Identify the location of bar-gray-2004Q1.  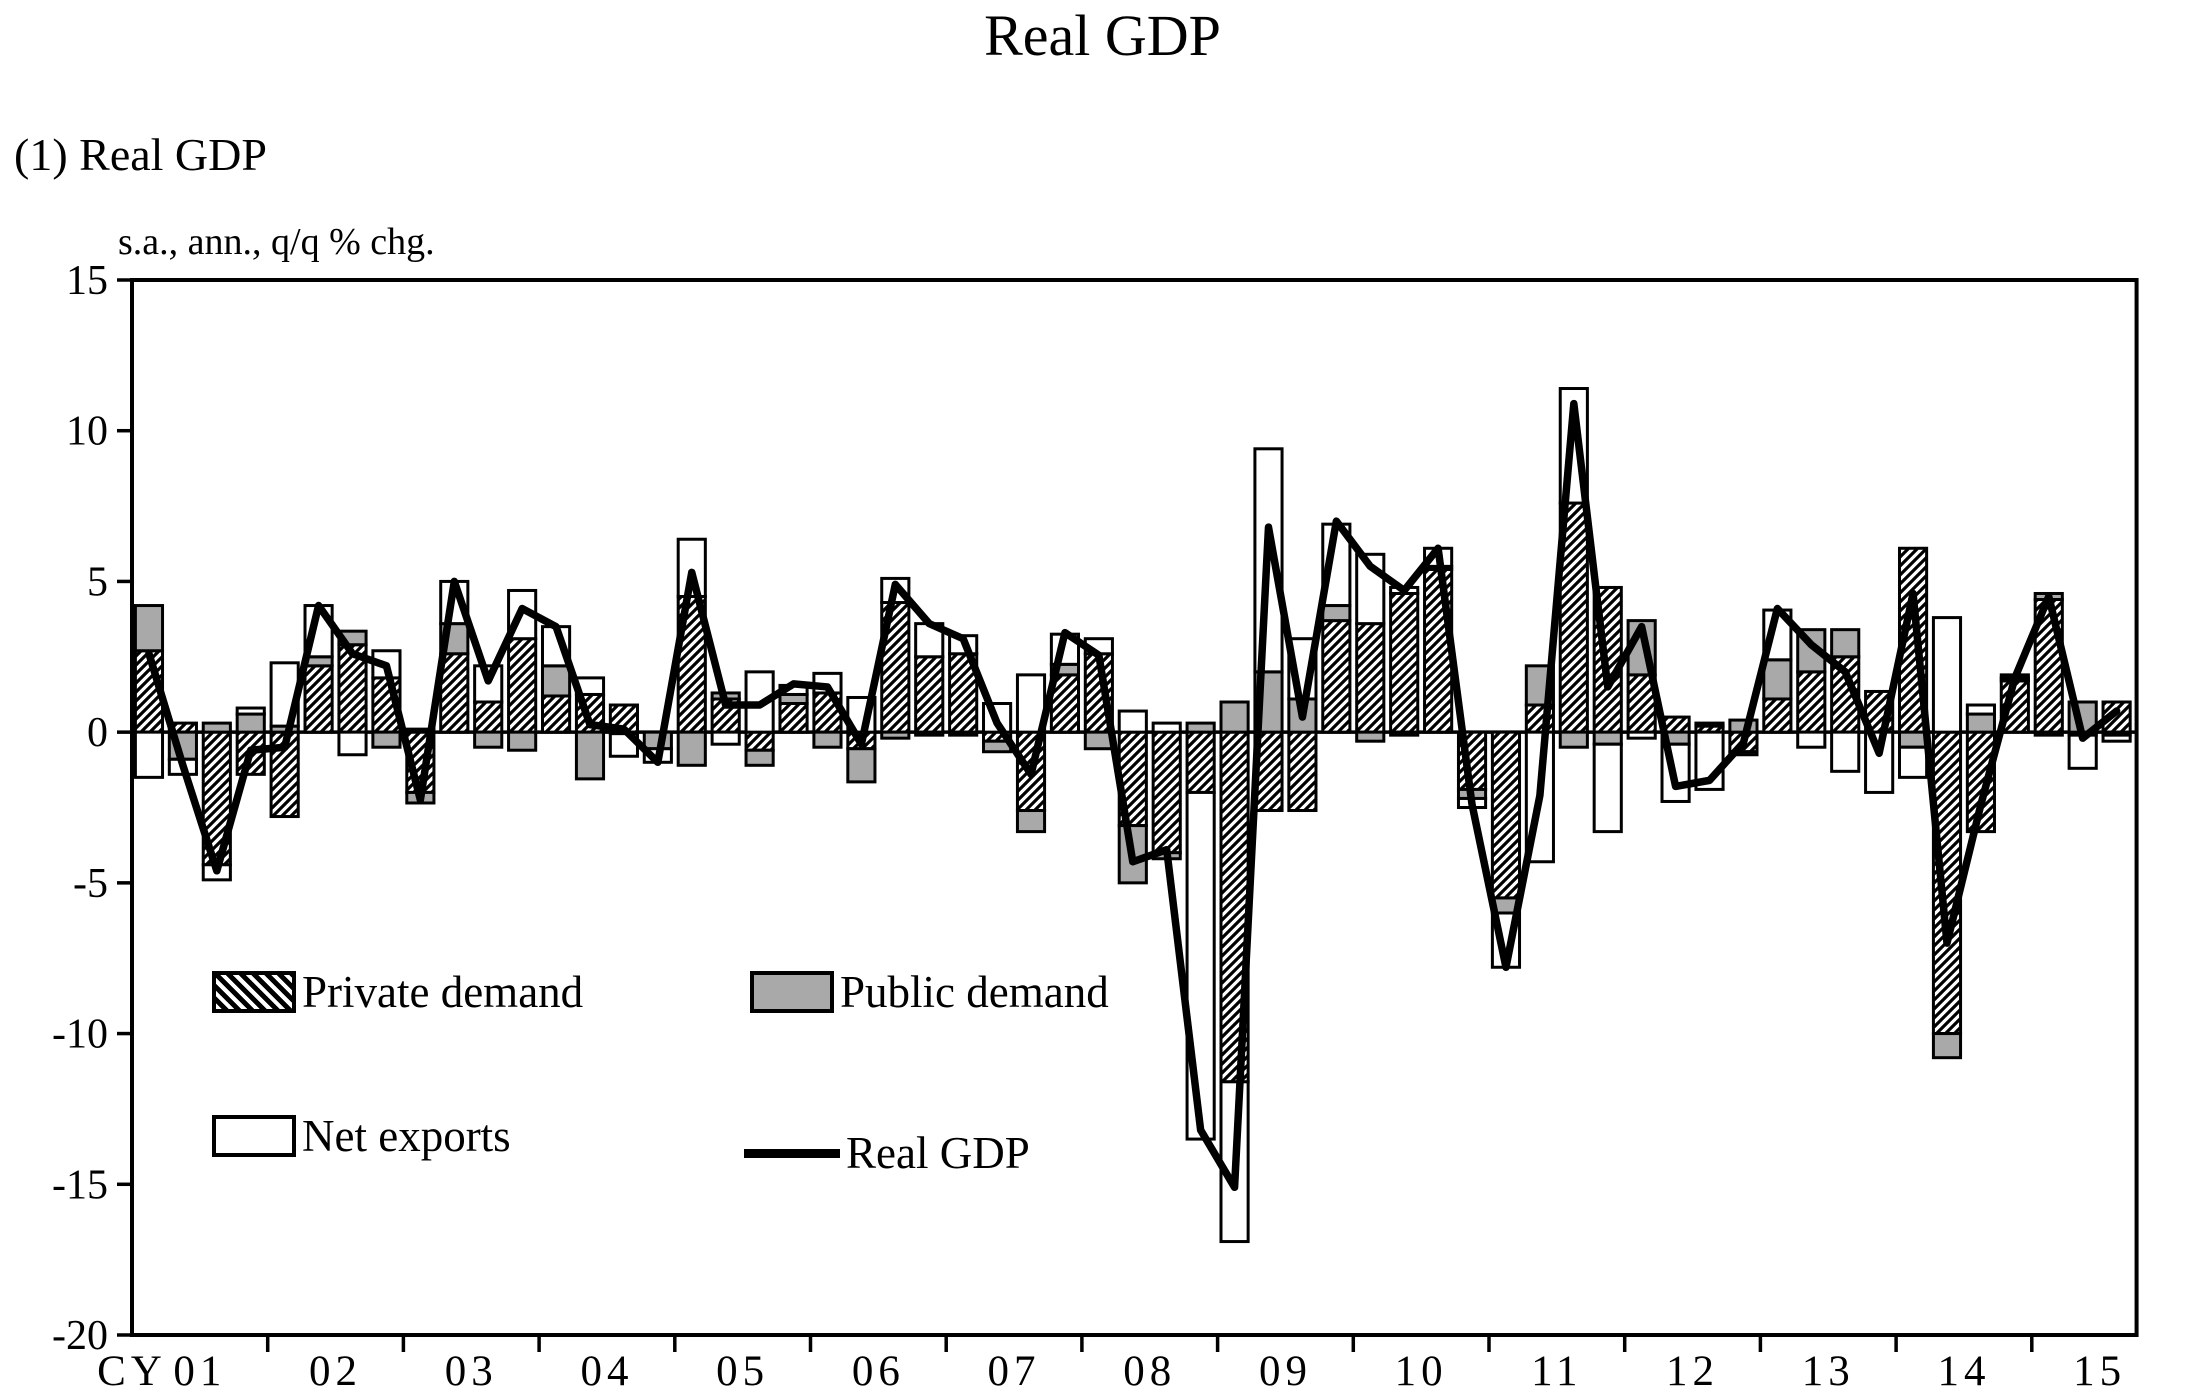
(556, 681).